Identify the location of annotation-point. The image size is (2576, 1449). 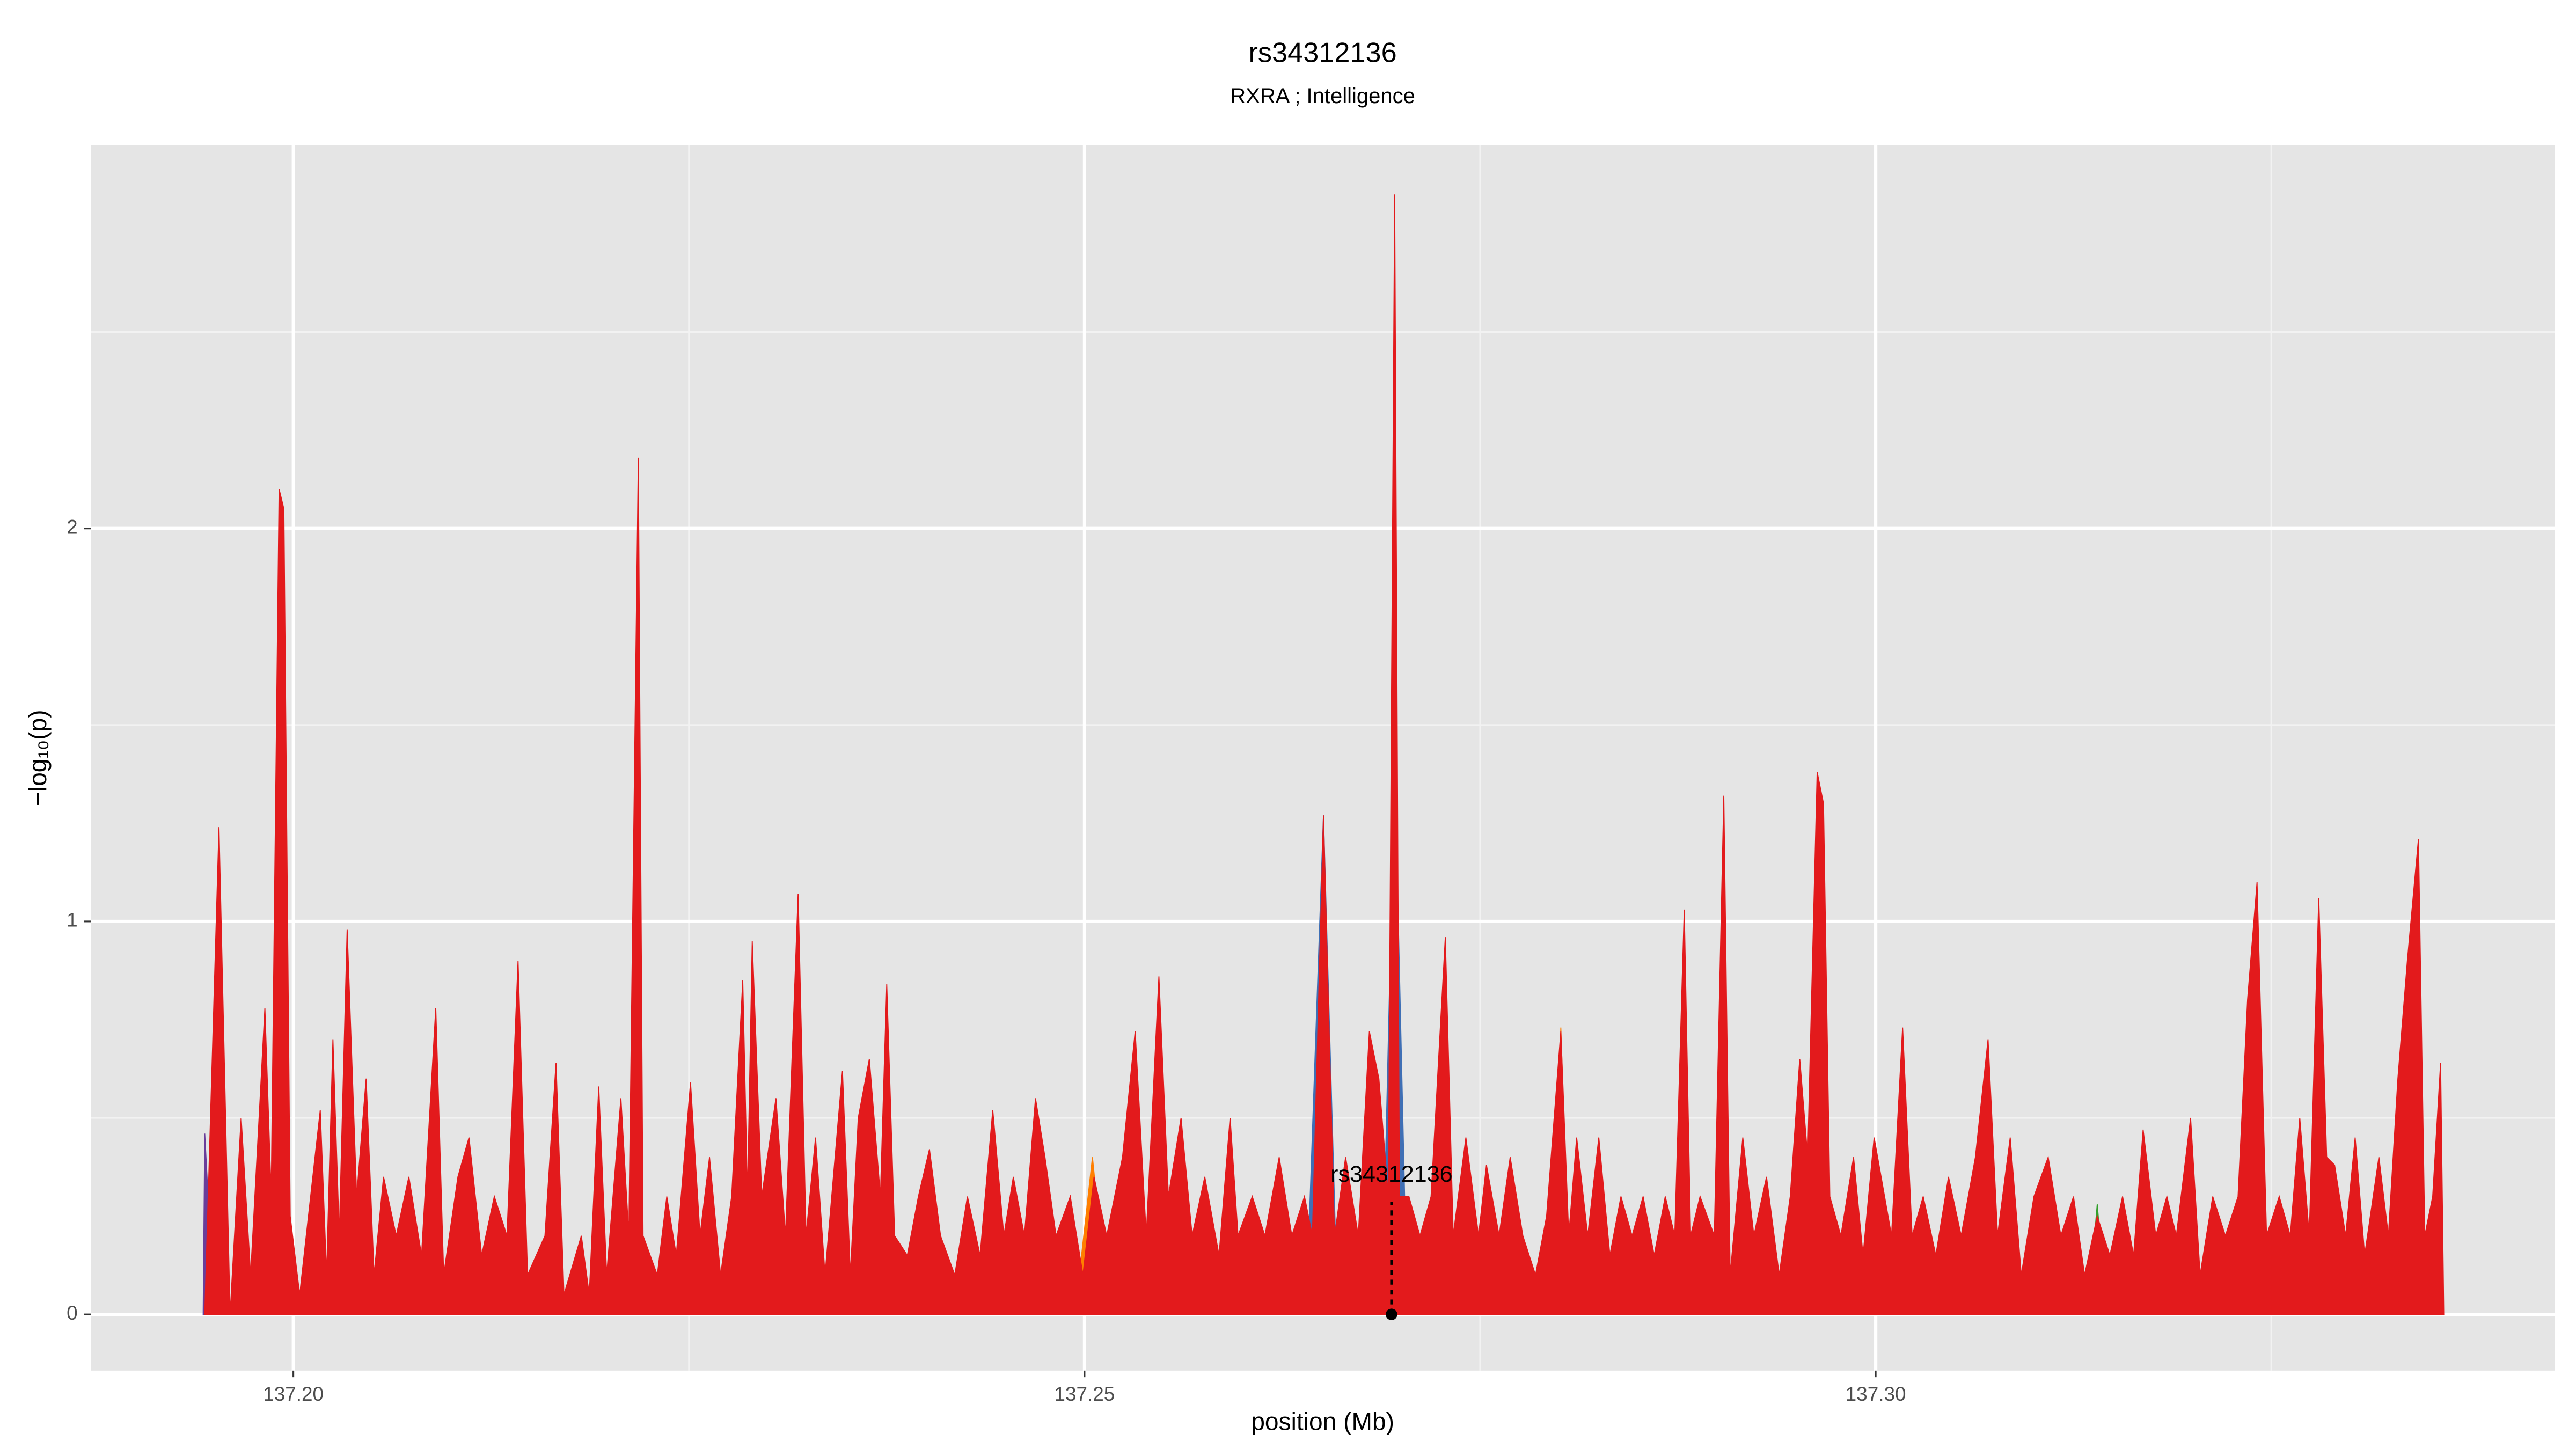
(1391, 1314).